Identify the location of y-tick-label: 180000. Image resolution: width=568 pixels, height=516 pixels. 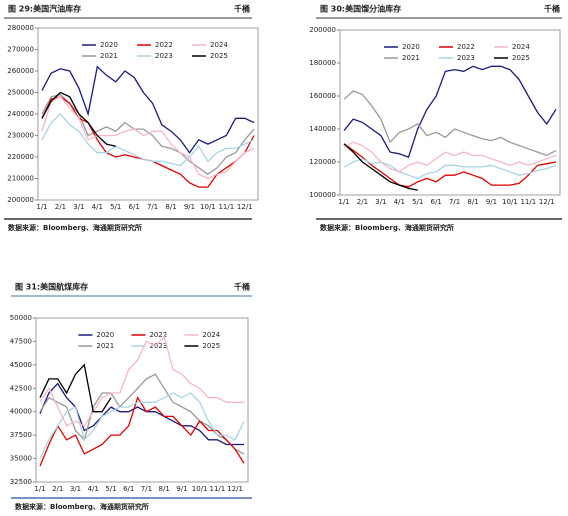
(322, 63).